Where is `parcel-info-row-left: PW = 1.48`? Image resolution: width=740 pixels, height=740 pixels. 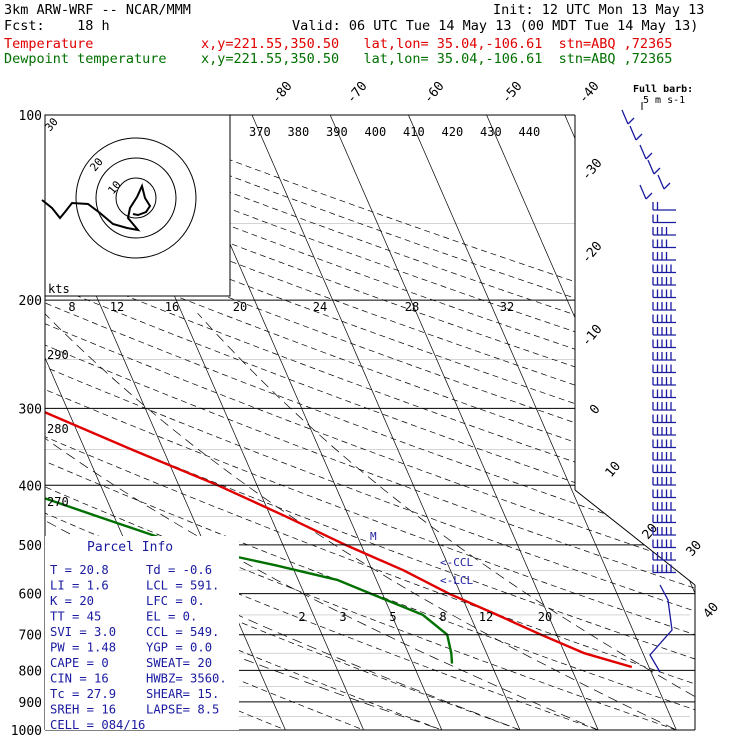
parcel-info-row-left: PW = 1.48 is located at coordinates (83, 648).